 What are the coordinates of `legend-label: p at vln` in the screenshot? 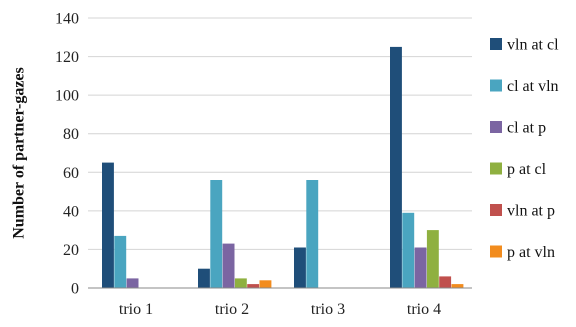 It's located at (531, 252).